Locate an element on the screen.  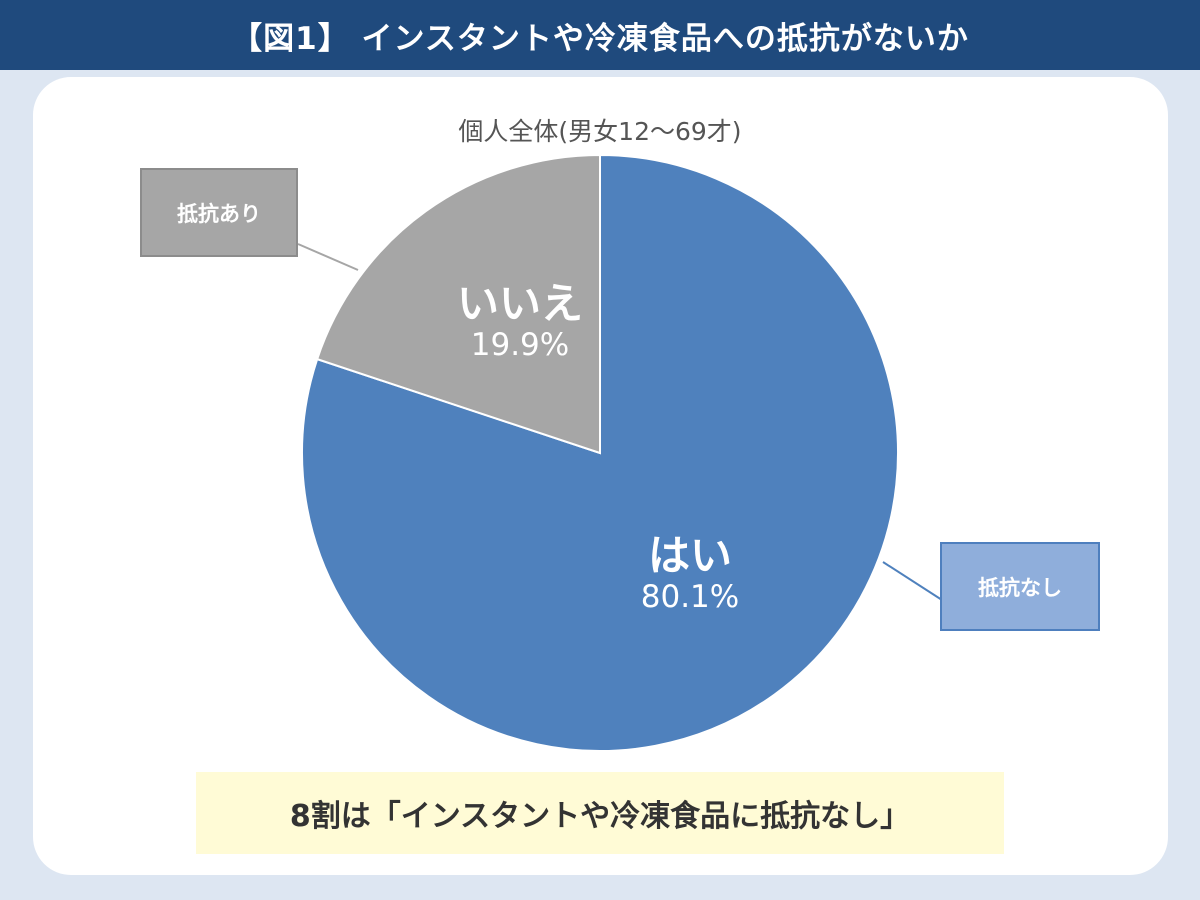
pie-slice-no is located at coordinates (458, 304).